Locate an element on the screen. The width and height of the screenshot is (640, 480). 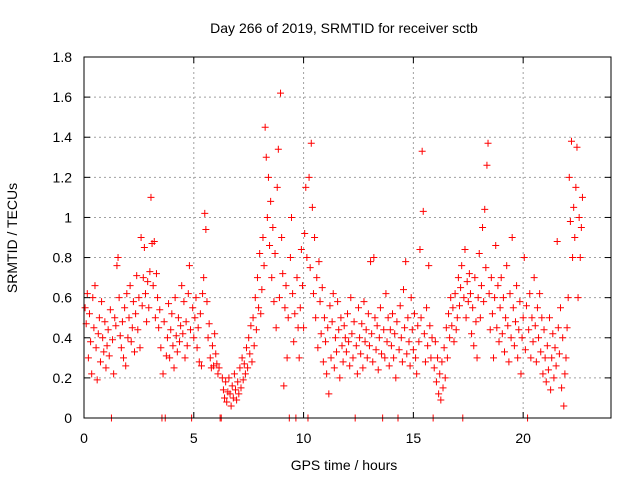
y-tick-label: 1.6 is located at coordinates (63, 97).